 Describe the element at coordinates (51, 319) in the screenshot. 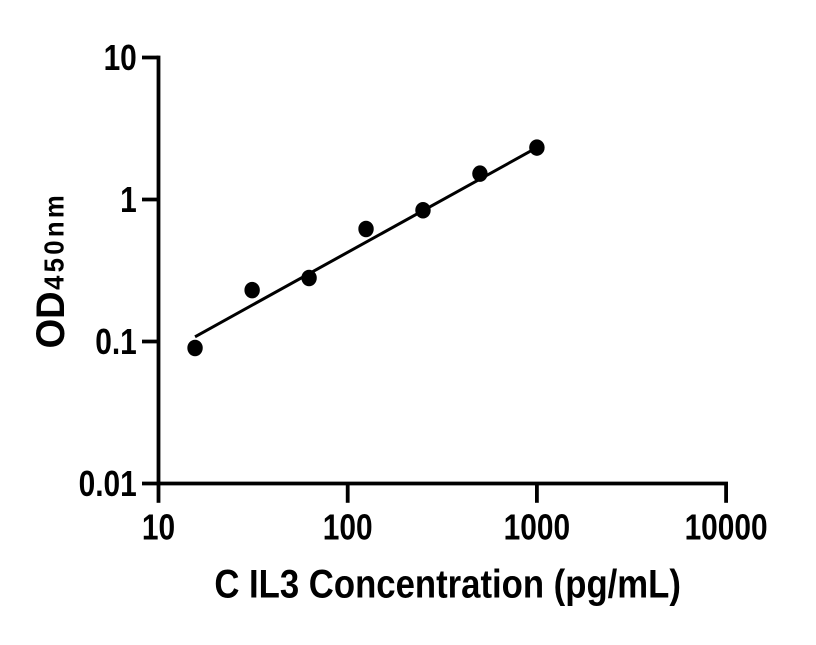

I see `y-axis-title: OD` at that location.